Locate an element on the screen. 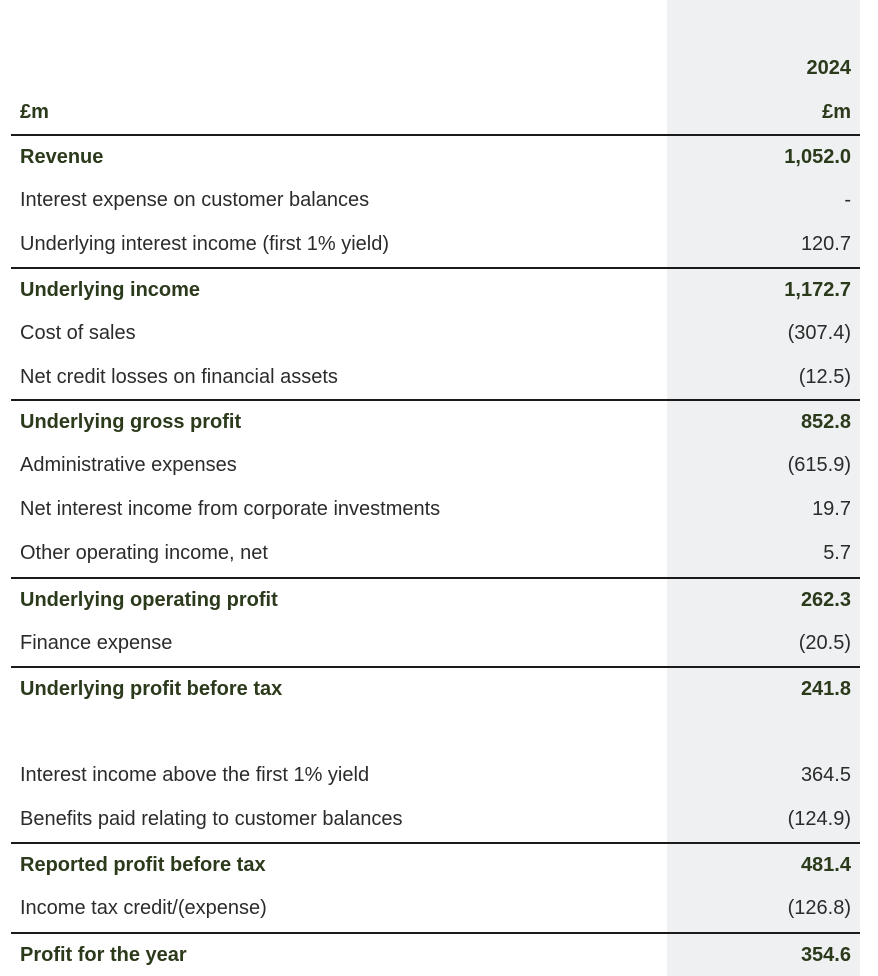 The height and width of the screenshot is (976, 878). row-value: 852.8 is located at coordinates (825, 421).